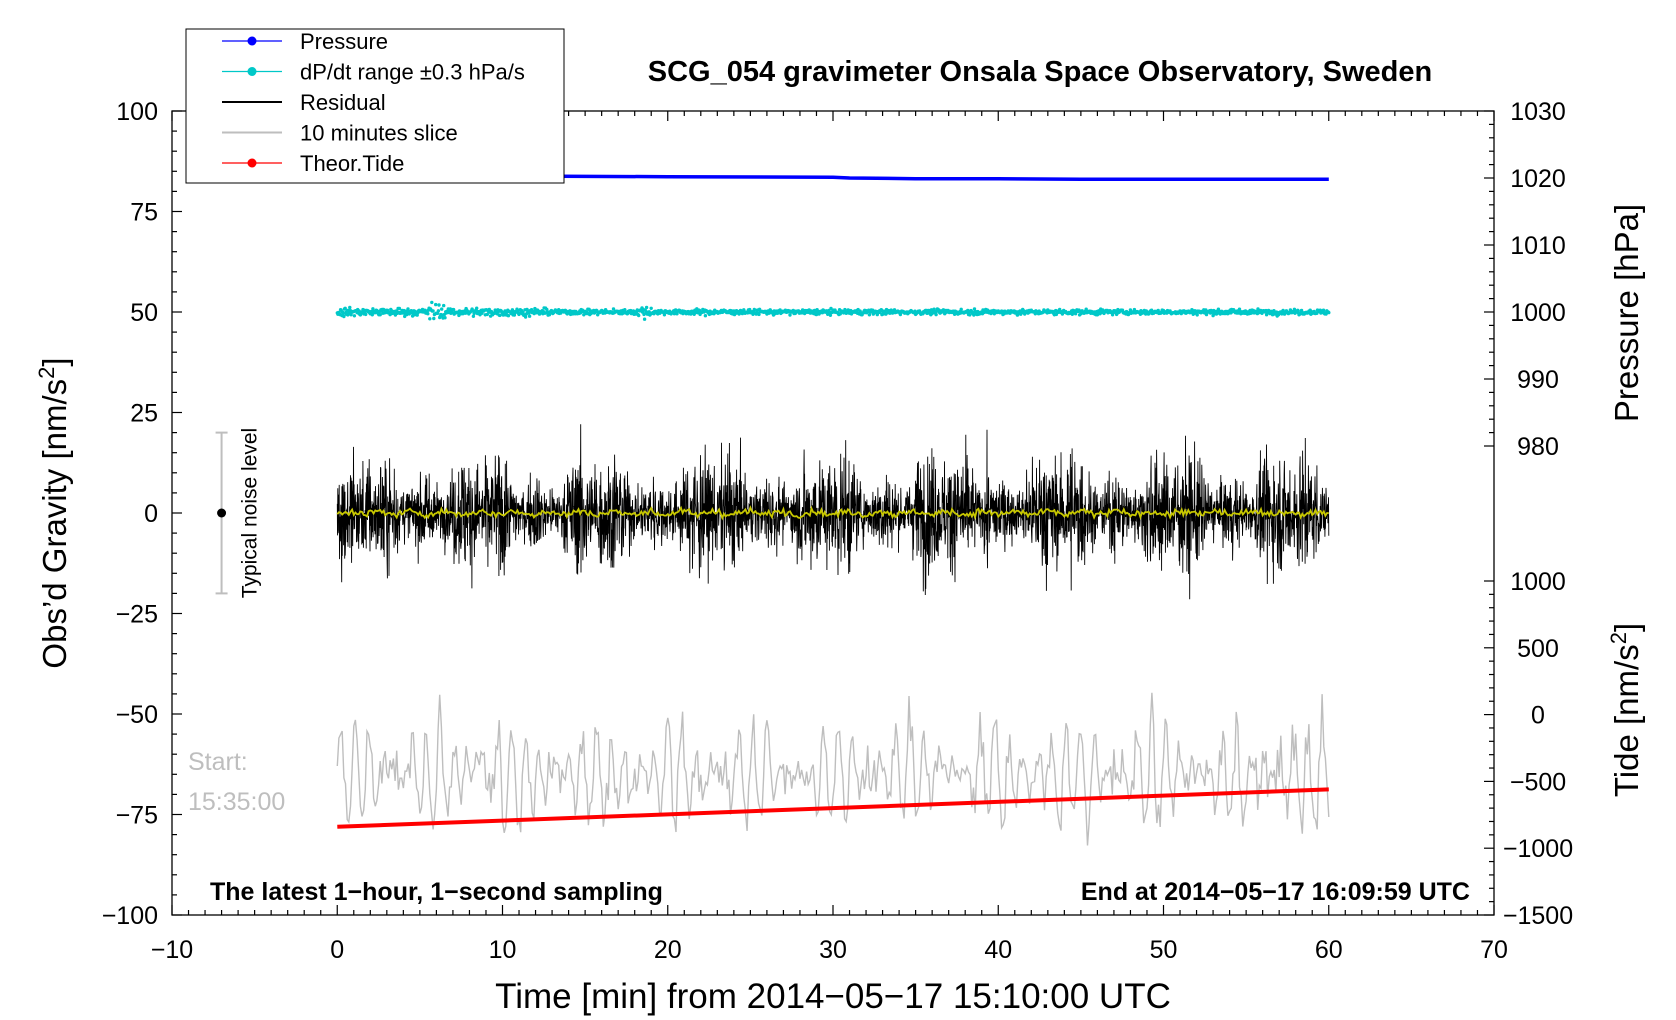 The height and width of the screenshot is (1020, 1676). Describe the element at coordinates (1618, 638) in the screenshot. I see `y-axis-label-tide-sup: 2` at that location.